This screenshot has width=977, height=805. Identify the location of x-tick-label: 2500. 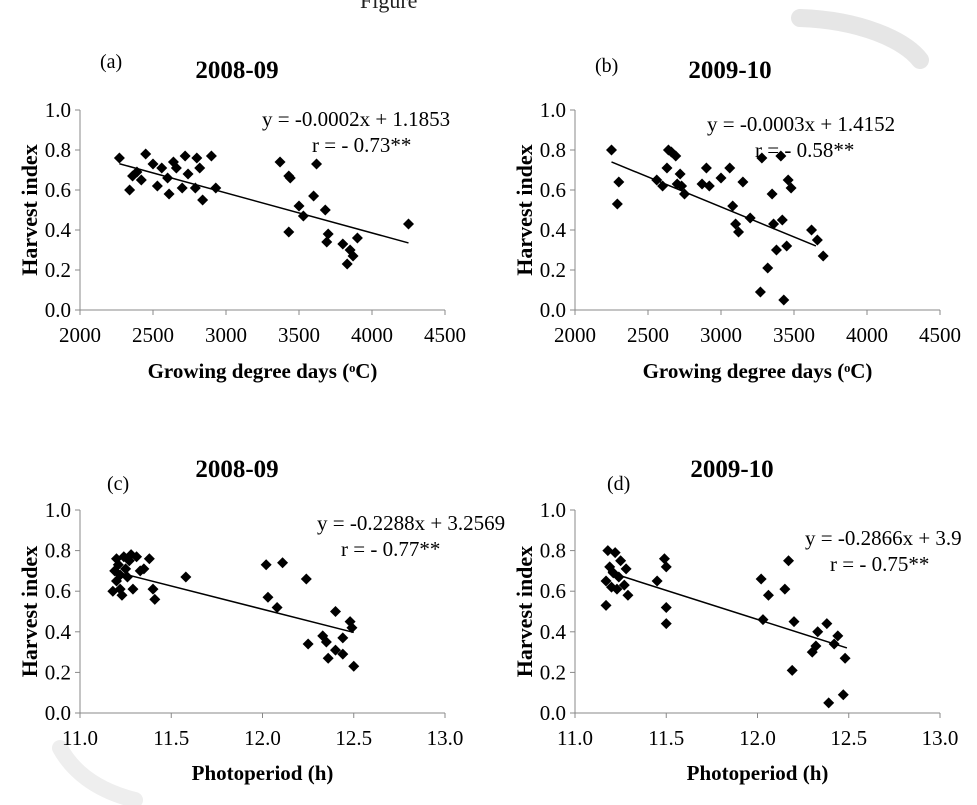
(153, 335).